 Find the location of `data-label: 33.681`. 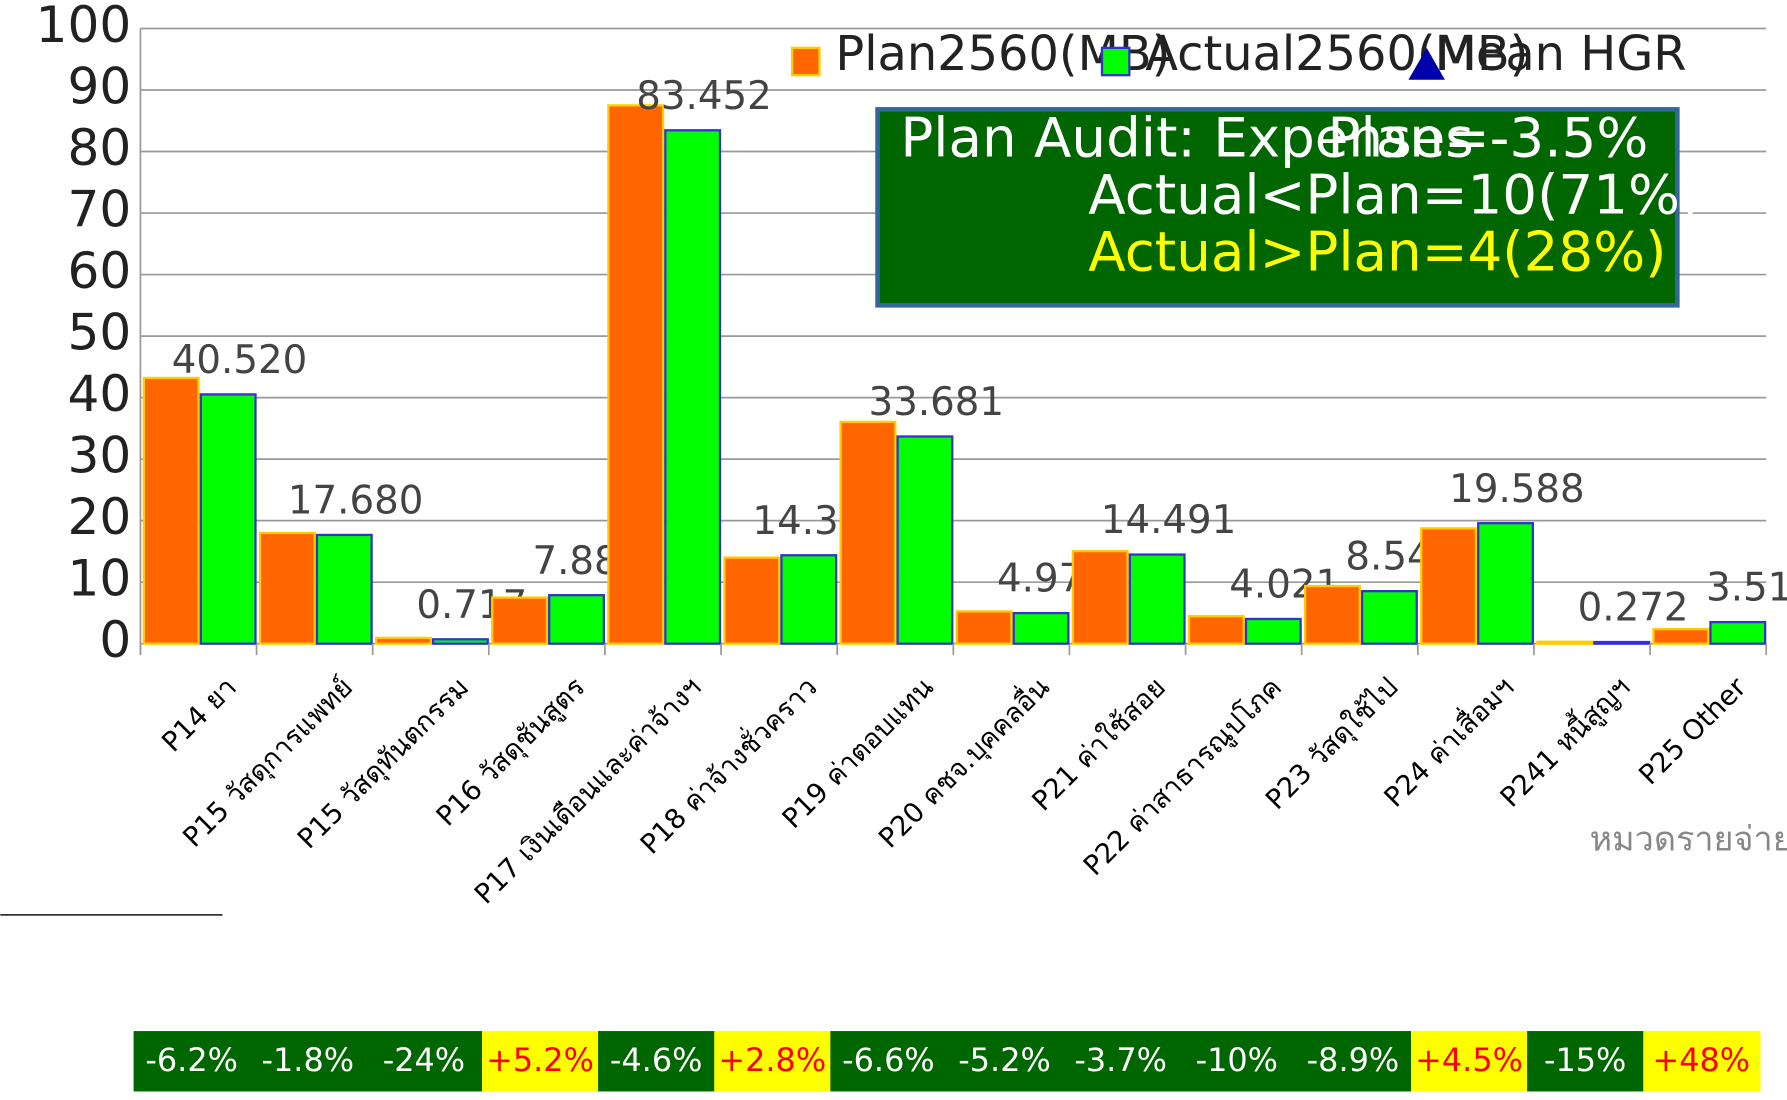

data-label: 33.681 is located at coordinates (936, 402).